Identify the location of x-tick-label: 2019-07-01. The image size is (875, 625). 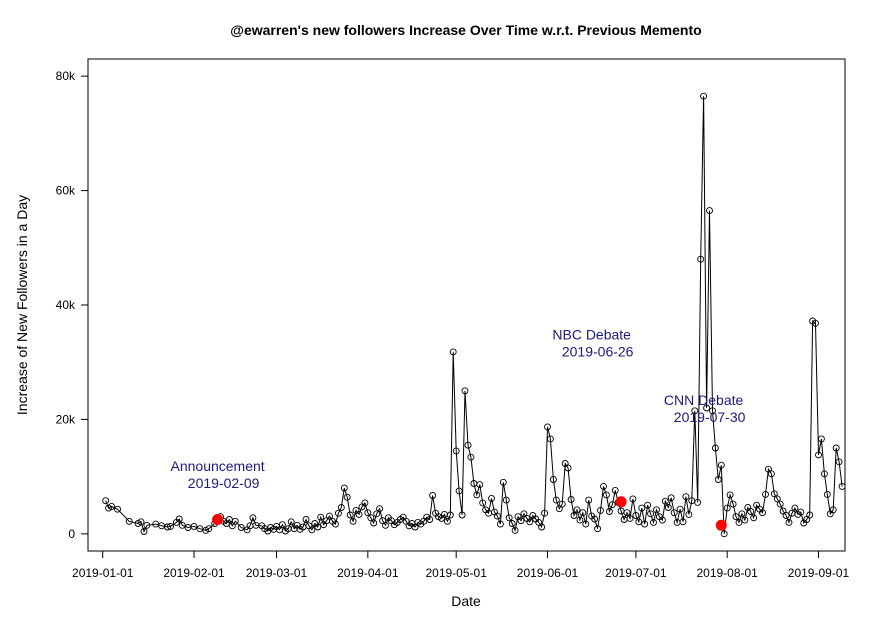
(636, 573).